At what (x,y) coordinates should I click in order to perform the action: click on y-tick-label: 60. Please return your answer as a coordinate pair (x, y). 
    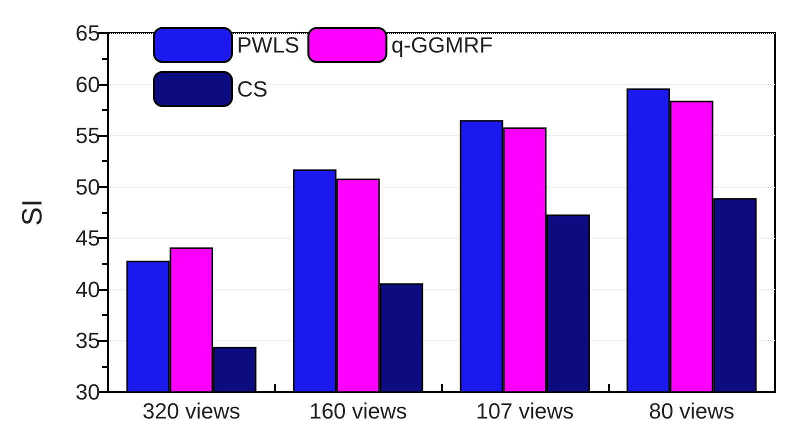
    Looking at the image, I should click on (88, 84).